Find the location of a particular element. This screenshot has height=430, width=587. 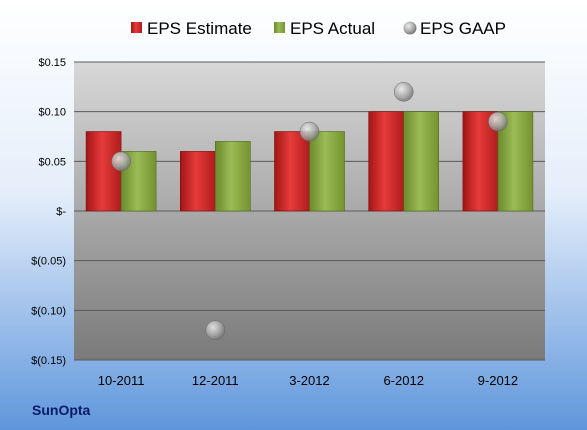

x-tick-label: 9-2012 is located at coordinates (498, 380).